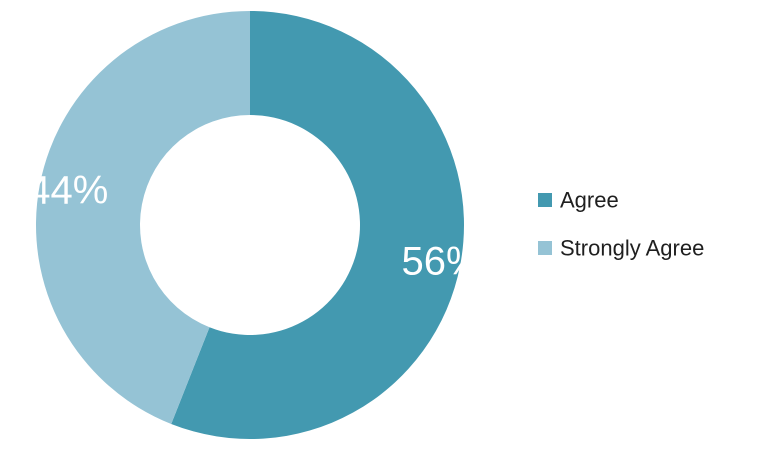  I want to click on legend-label: Agree, so click(589, 200).